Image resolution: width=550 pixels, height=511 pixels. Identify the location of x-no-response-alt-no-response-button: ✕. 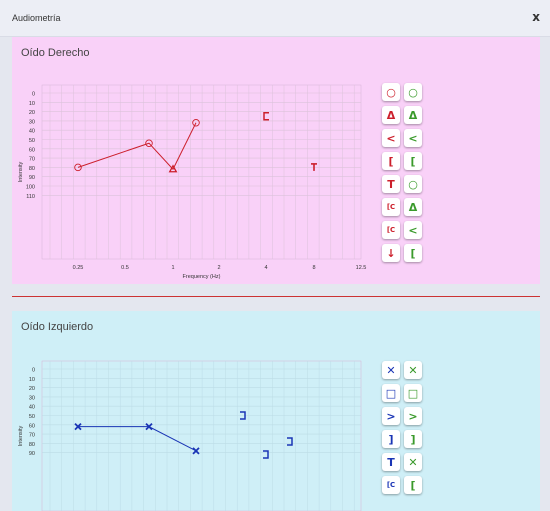
(413, 462).